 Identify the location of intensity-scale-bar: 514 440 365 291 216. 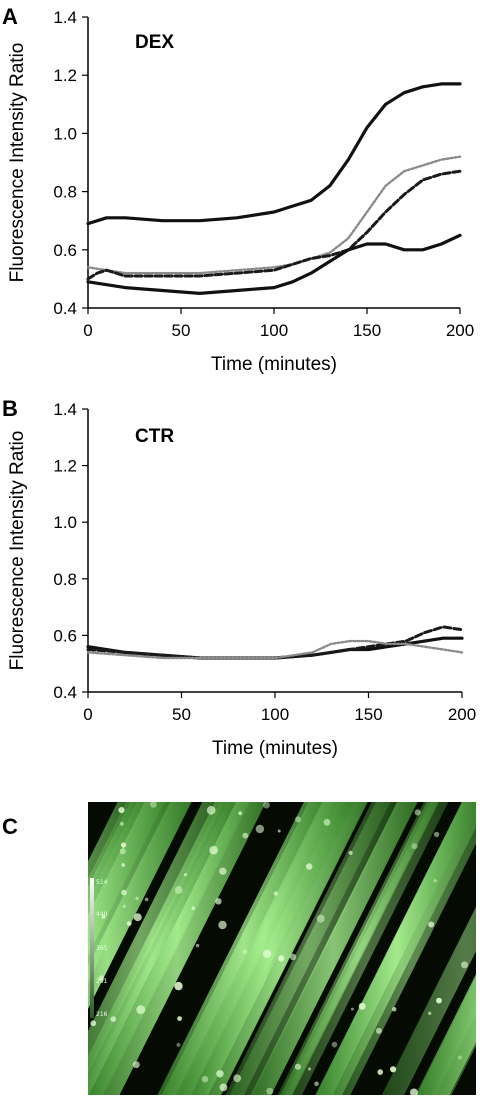
(99, 948).